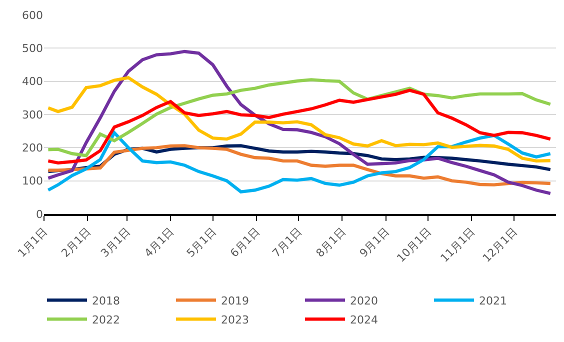  Describe the element at coordinates (32, 49) in the screenshot. I see `y-tick-label: 500` at that location.